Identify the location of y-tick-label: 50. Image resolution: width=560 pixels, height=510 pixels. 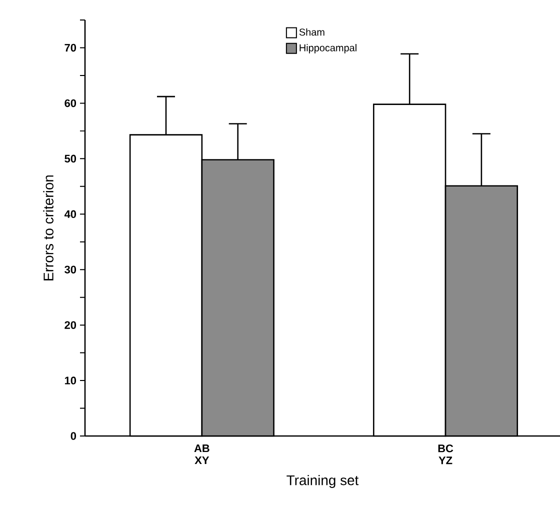
(70, 158).